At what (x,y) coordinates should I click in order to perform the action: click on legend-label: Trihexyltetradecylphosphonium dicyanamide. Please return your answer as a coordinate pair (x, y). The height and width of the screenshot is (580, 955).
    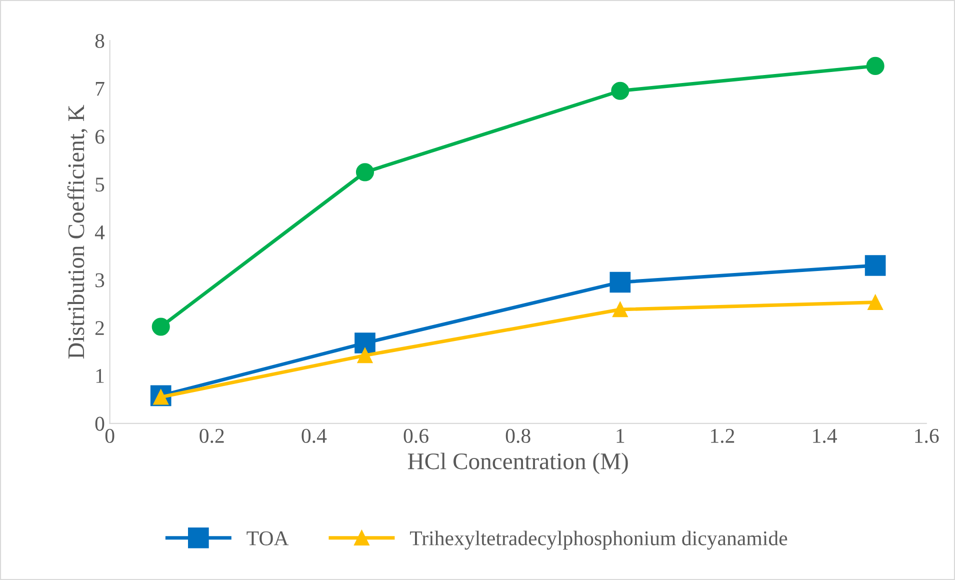
    Looking at the image, I should click on (599, 540).